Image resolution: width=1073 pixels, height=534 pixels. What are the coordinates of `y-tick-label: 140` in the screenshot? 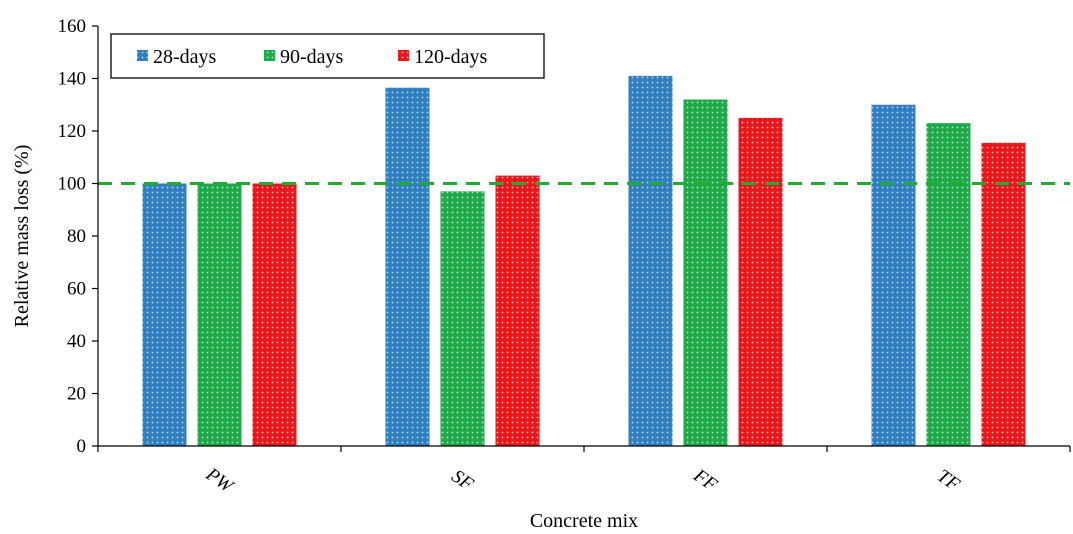 It's located at (72, 79).